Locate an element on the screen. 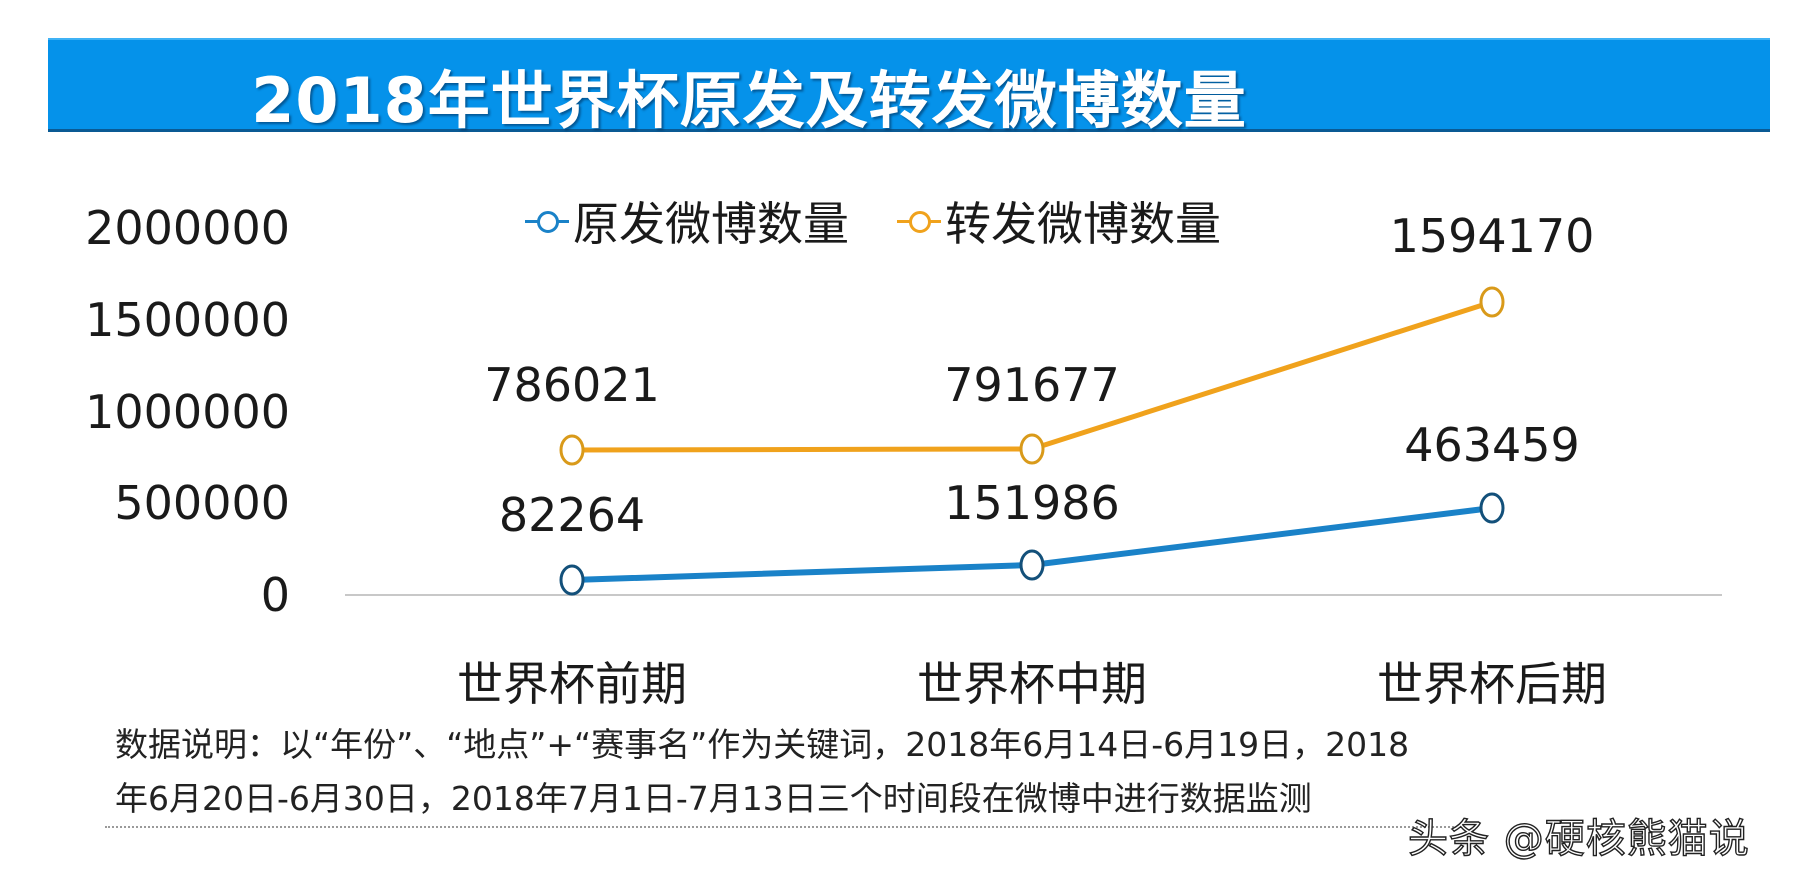 The image size is (1814, 882). legend-item-repost: 转发微博数量 is located at coordinates (1059, 221).